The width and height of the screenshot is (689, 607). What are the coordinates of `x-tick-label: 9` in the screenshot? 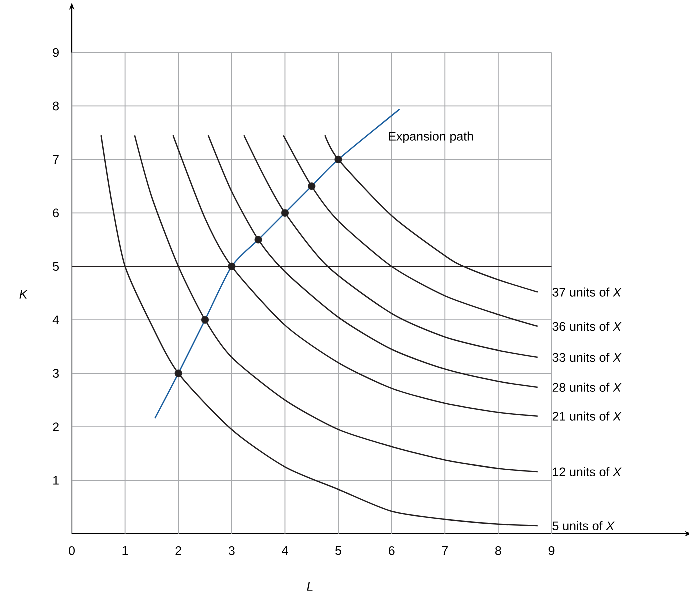 It's located at (551, 551).